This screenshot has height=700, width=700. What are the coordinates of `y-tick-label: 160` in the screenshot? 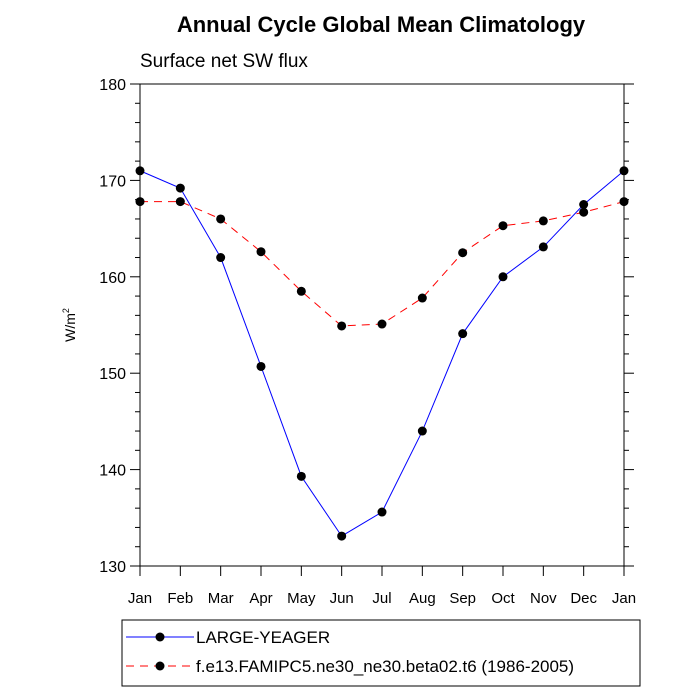 It's located at (112, 278).